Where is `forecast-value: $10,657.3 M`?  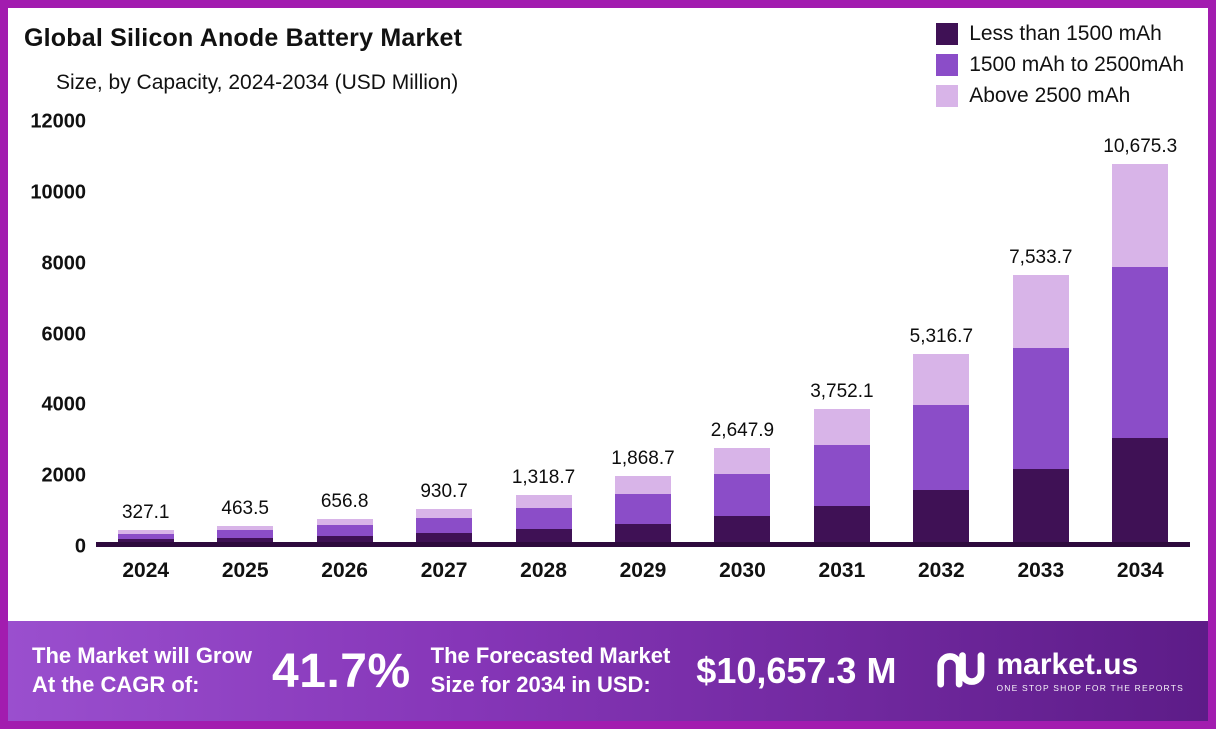
forecast-value: $10,657.3 M is located at coordinates (796, 670).